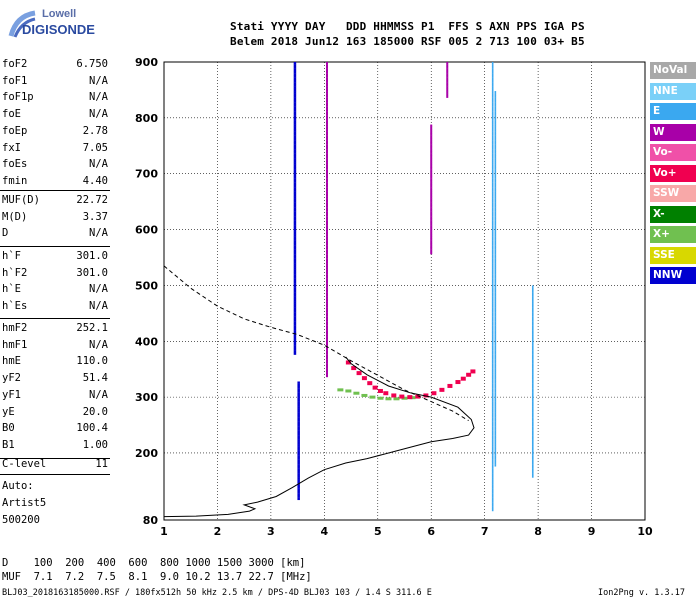 Image resolution: width=700 pixels, height=600 pixels. Describe the element at coordinates (55, 82) in the screenshot. I see `param-row-params_a-1: foF1 N/A` at that location.